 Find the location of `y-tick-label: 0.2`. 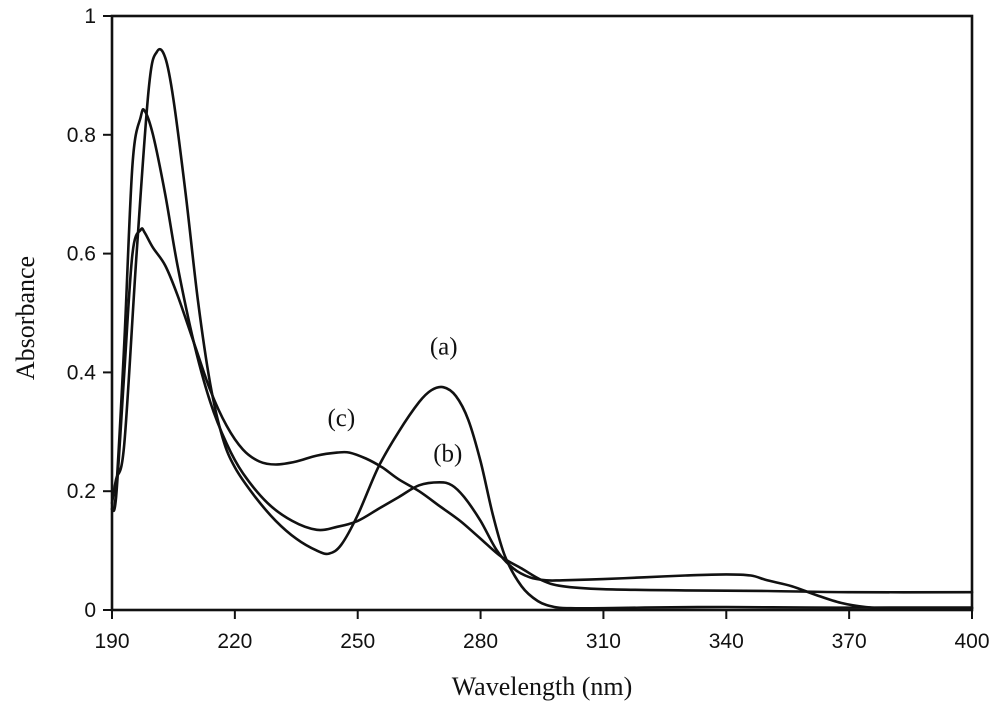

y-tick-label: 0.2 is located at coordinates (81, 491).